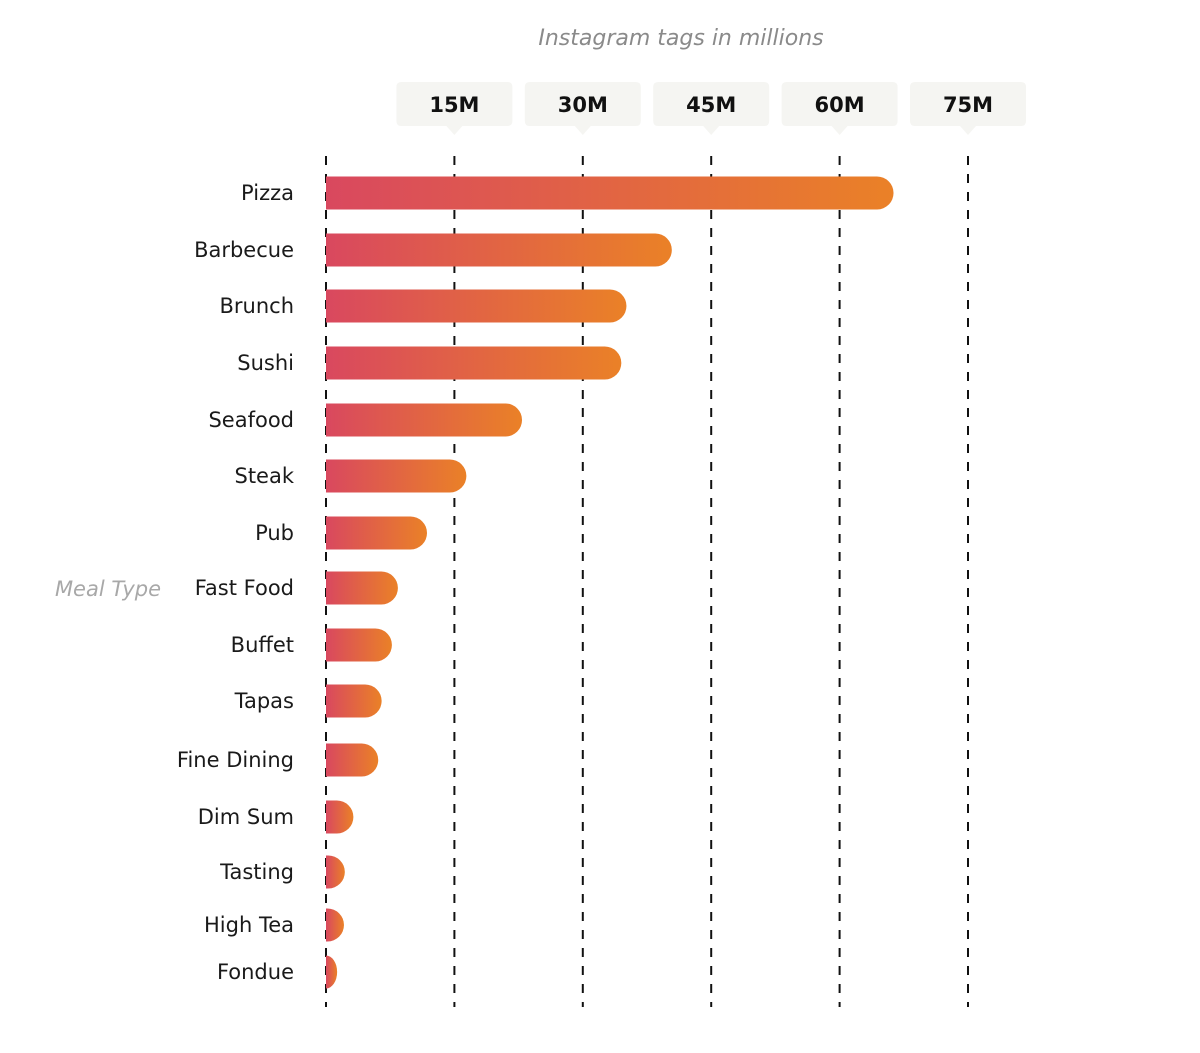  Describe the element at coordinates (680, 38) in the screenshot. I see `x-axis-title: Instagram tags in millions` at that location.